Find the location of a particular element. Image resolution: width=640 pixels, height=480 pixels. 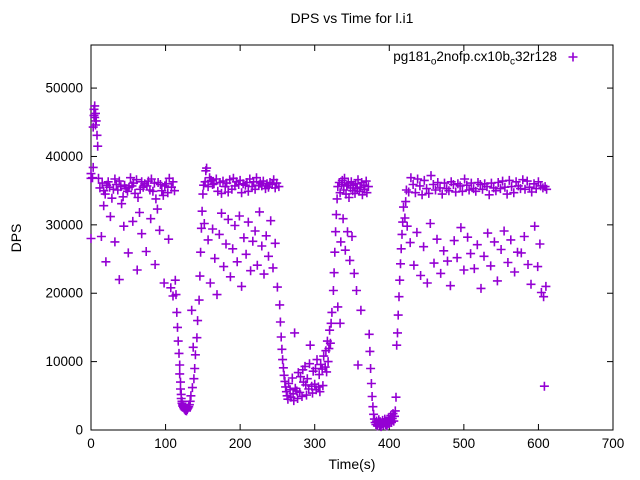

x-tick-label: 400 is located at coordinates (389, 443).